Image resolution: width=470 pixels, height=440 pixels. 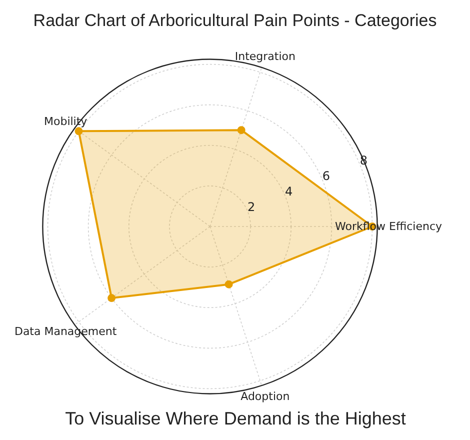 What do you see at coordinates (235, 20) in the screenshot?
I see `chart-title: Radar Chart of Arboricultural Pain Points - Categories` at bounding box center [235, 20].